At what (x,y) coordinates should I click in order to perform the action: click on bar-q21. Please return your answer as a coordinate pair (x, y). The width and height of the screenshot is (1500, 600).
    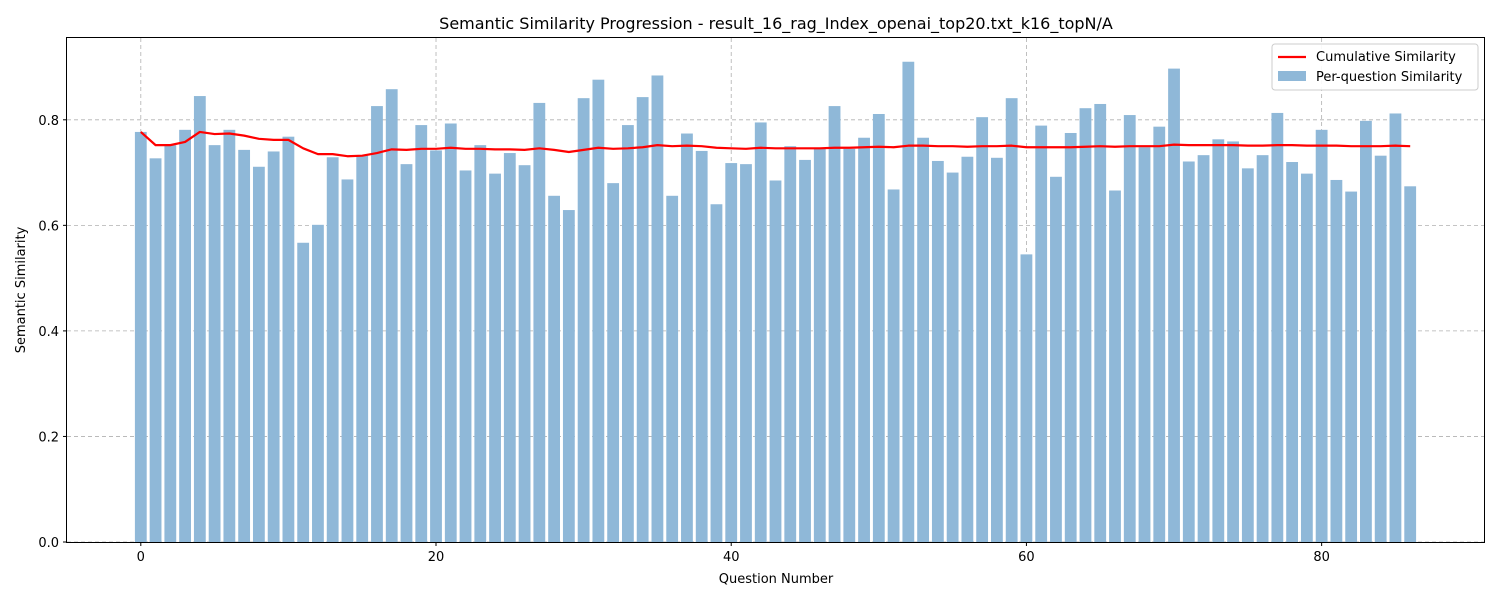
    Looking at the image, I should click on (451, 332).